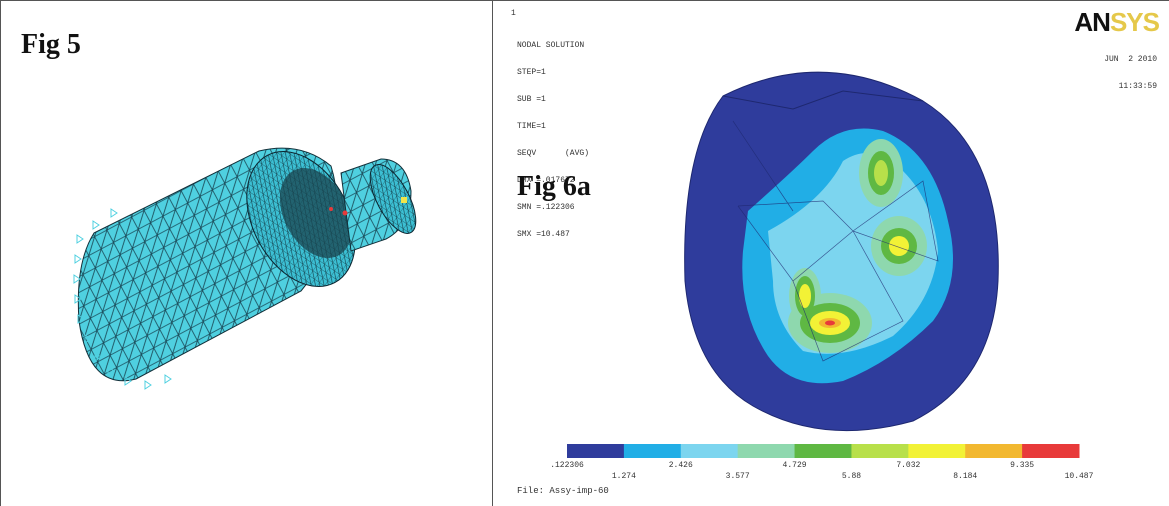  I want to click on legend-tick-label: 5.88, so click(851, 476).